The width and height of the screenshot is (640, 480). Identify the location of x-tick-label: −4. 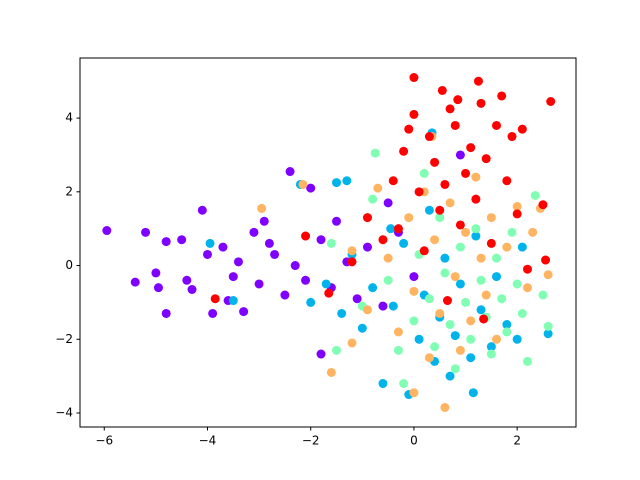
(208, 441).